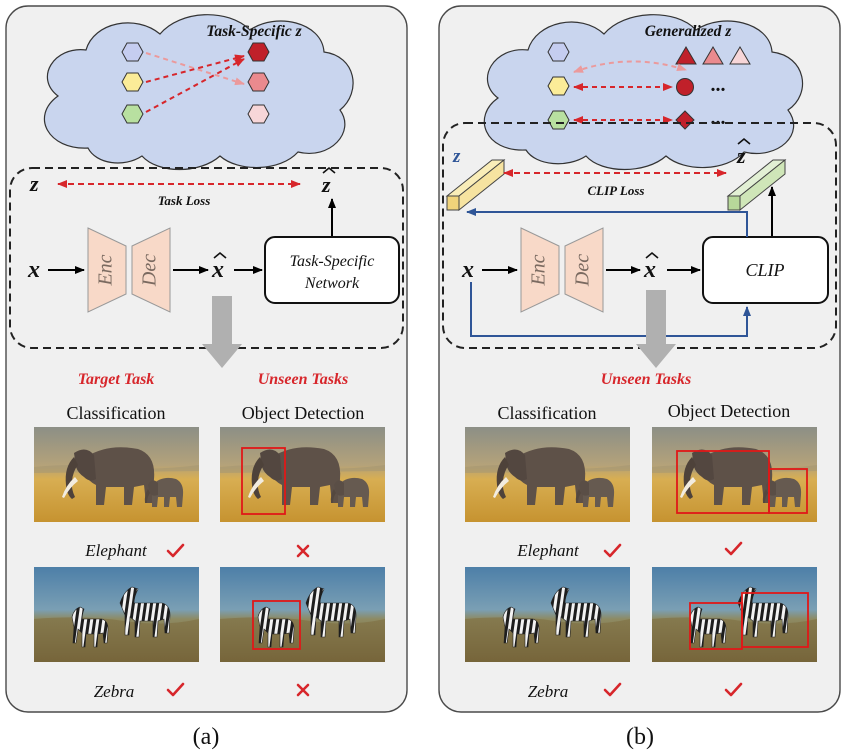 The width and height of the screenshot is (846, 751). Describe the element at coordinates (253, 31) in the screenshot. I see `panel-a-cloud-title: Task-Specific z` at that location.